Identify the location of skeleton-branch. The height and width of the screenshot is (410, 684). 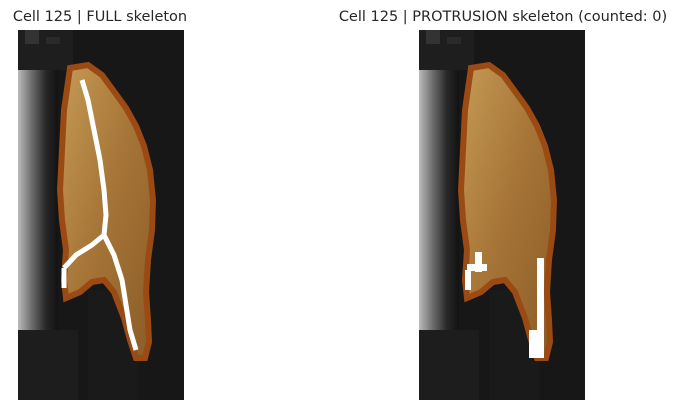
(120, 292).